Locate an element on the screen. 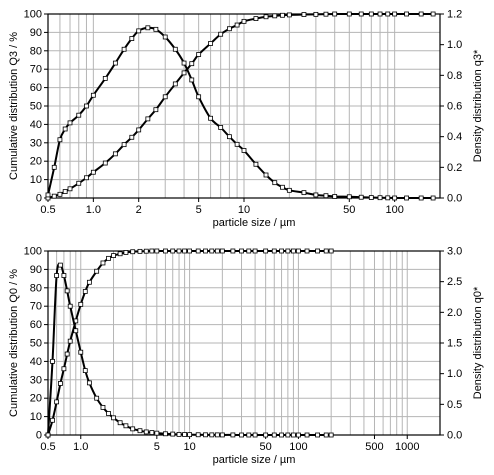 The image size is (494, 475). x-axis-label: particle size / µm is located at coordinates (254, 460).